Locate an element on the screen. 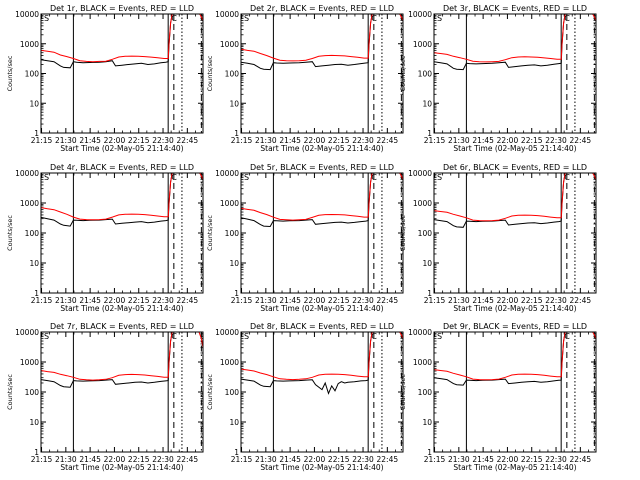 This screenshot has width=640, height=480. panel-title: Det 2r, BLACK = Events, RED = LLD is located at coordinates (322, 8).